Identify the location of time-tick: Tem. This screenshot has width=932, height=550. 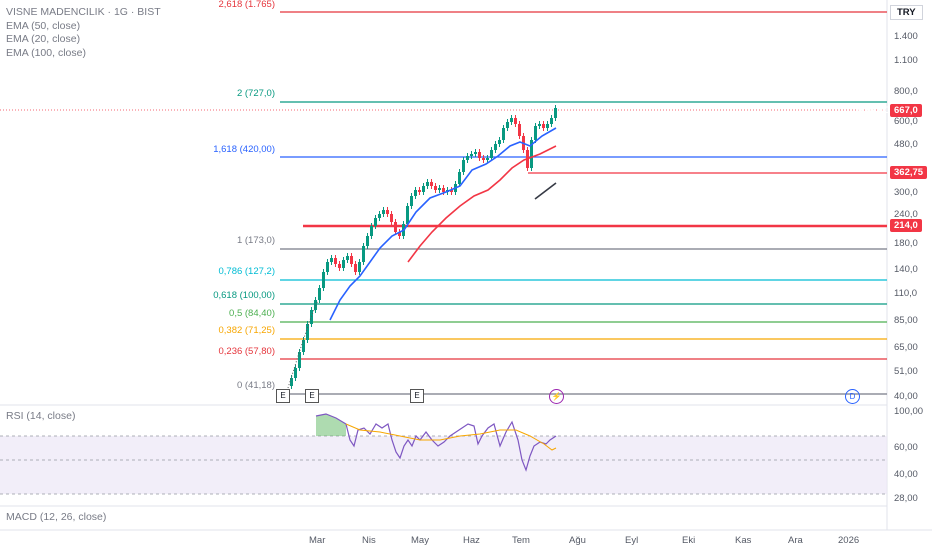
(521, 540).